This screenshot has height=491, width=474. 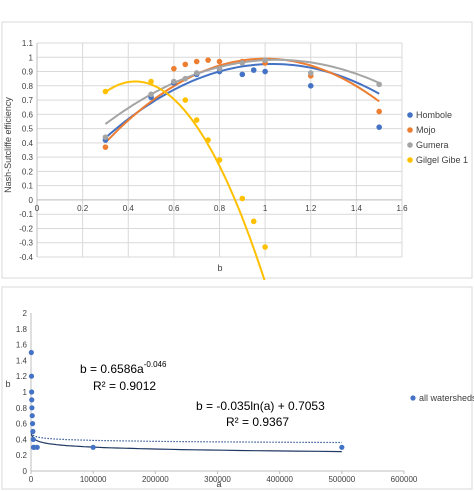 What do you see at coordinates (155, 364) in the screenshot?
I see `power-equation-exponent: -0.046` at bounding box center [155, 364].